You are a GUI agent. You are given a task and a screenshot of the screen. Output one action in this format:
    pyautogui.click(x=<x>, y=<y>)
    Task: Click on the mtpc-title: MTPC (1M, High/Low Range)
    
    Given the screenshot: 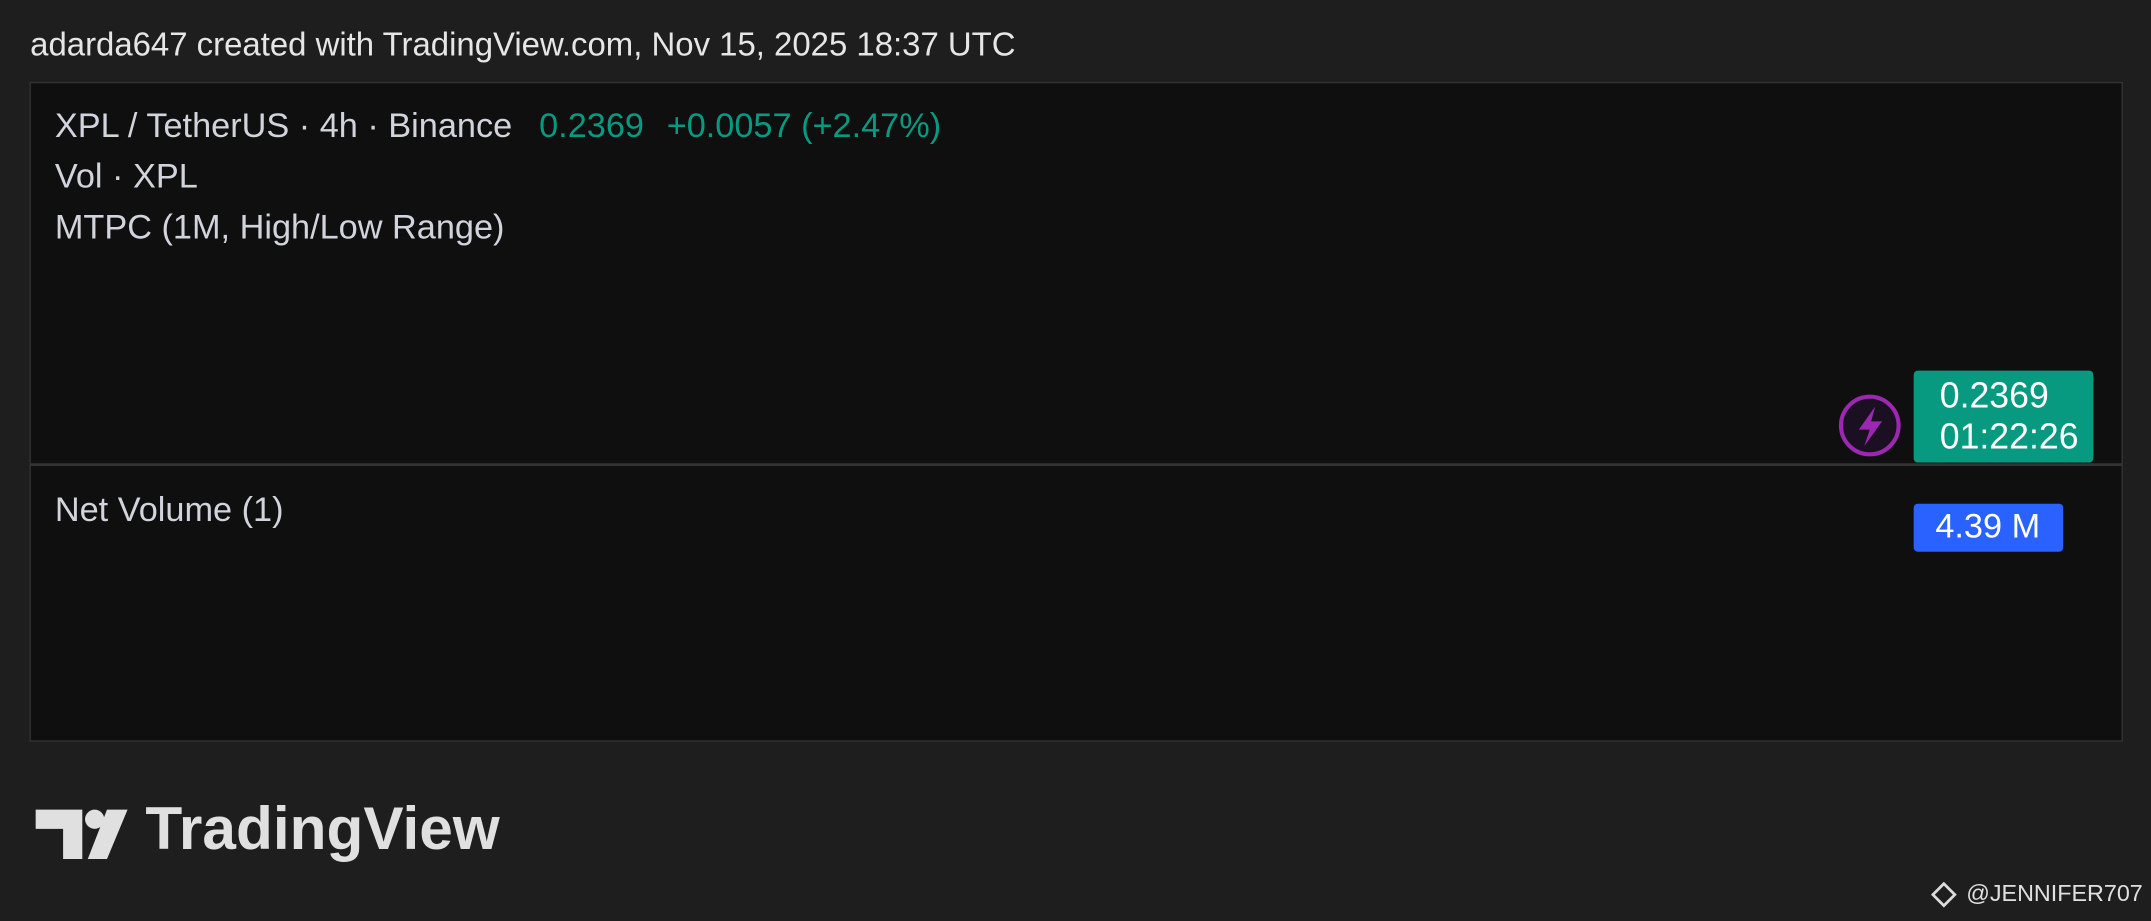 What is the action you would take?
    pyautogui.click(x=280, y=227)
    